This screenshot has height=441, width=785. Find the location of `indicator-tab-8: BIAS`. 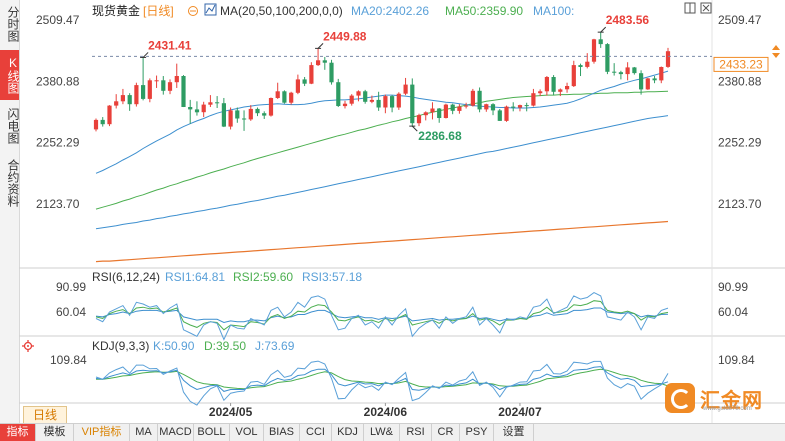

indicator-tab-8: BIAS is located at coordinates (282, 432).